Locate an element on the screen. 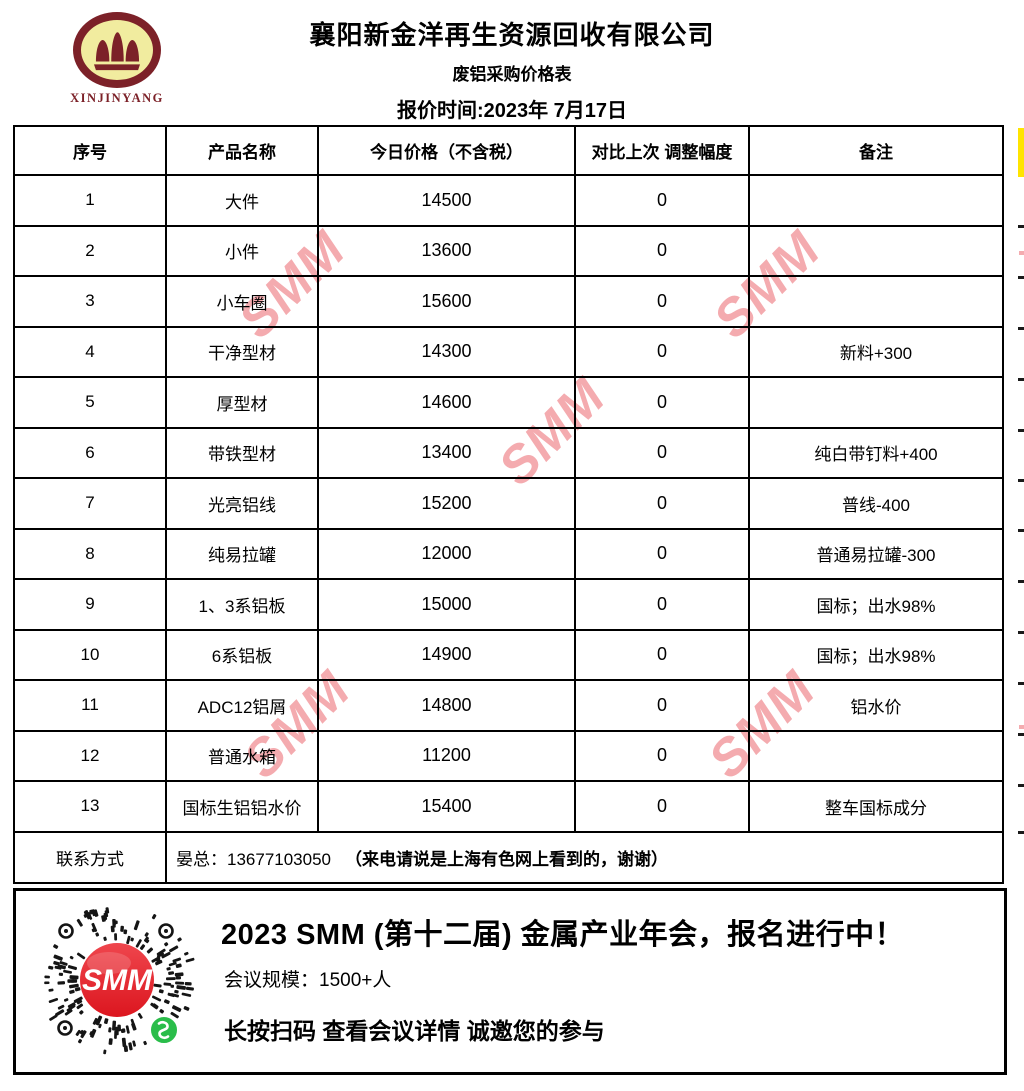 This screenshot has width=1024, height=1091. edge-highlight-strip is located at coordinates (1021, 152).